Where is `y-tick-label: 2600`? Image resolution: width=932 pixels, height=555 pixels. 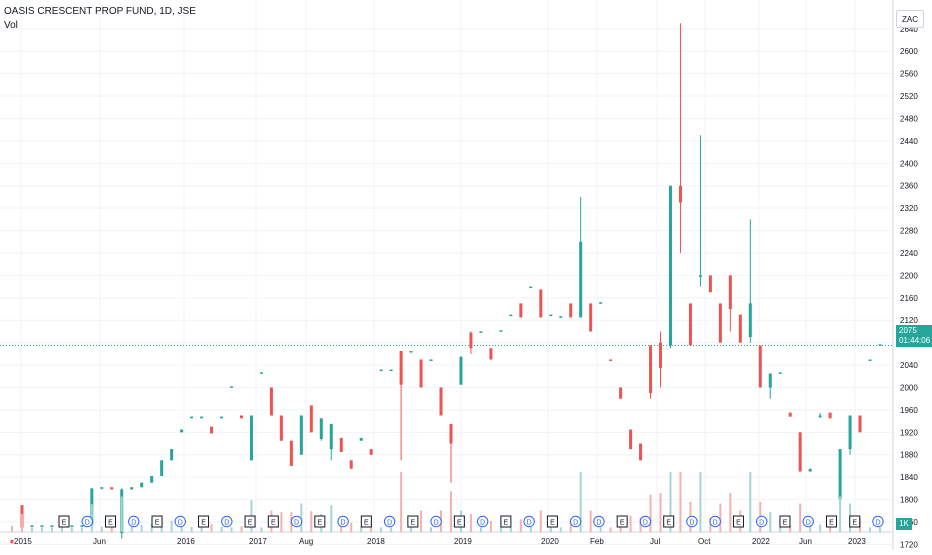 y-tick-label: 2600 is located at coordinates (909, 51).